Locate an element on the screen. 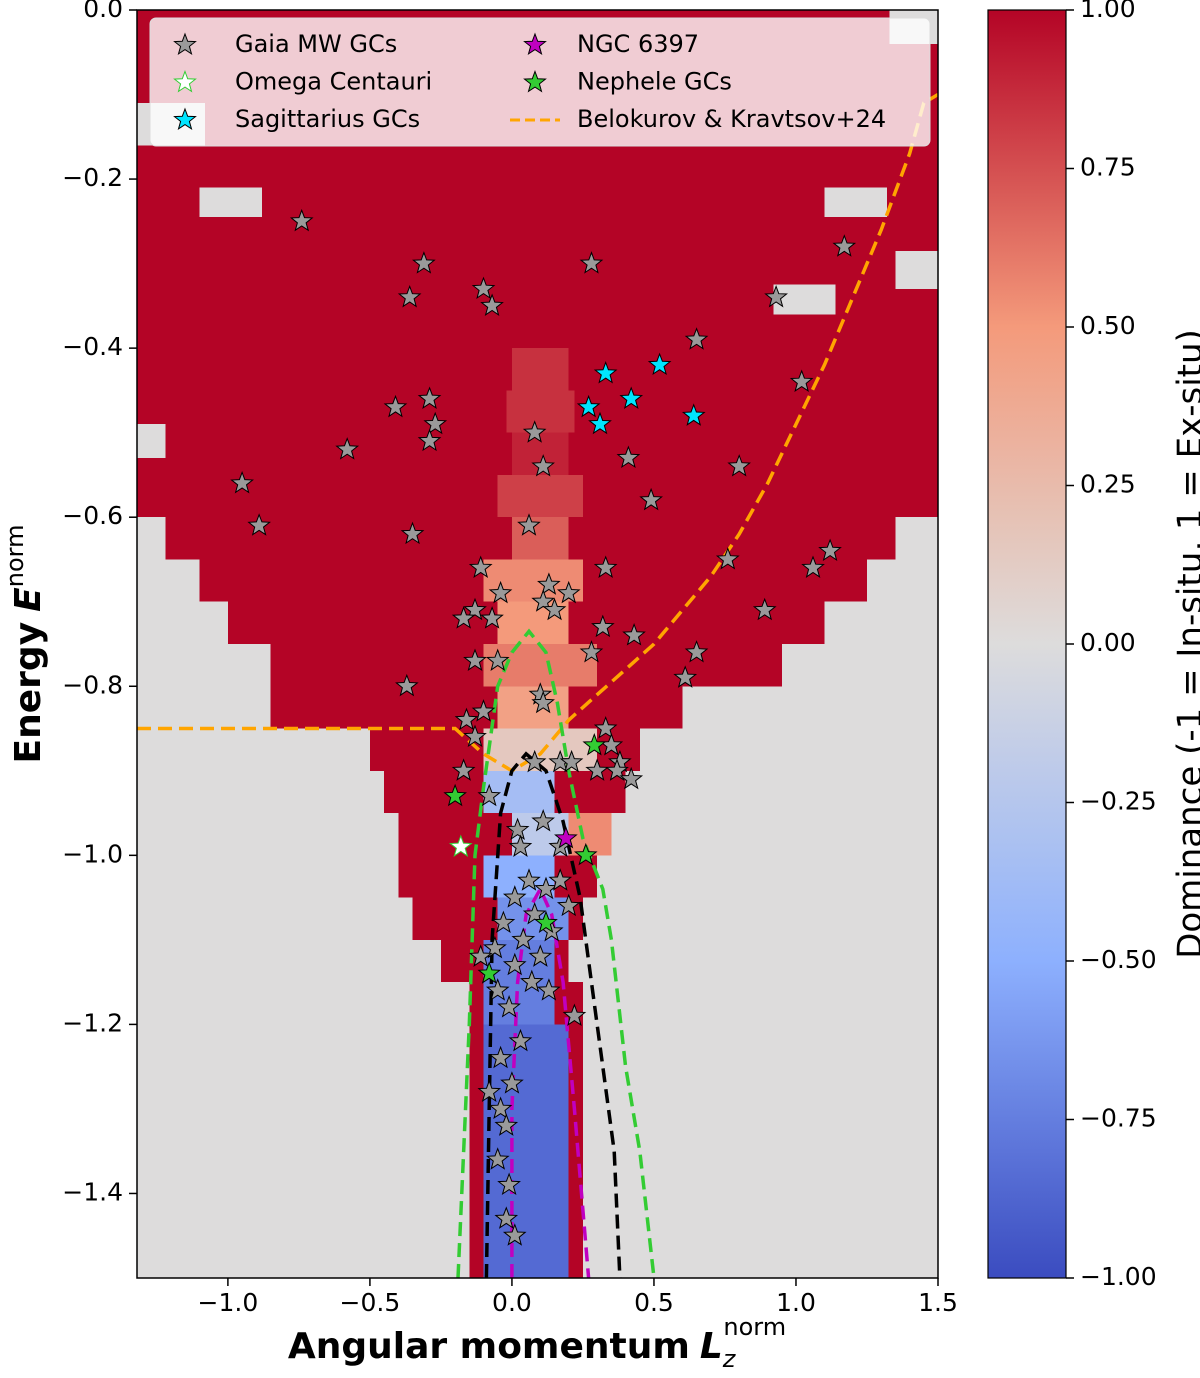 The width and height of the screenshot is (1200, 1378). legend-label: Belokurov & Kravtsov+24 is located at coordinates (731, 119).